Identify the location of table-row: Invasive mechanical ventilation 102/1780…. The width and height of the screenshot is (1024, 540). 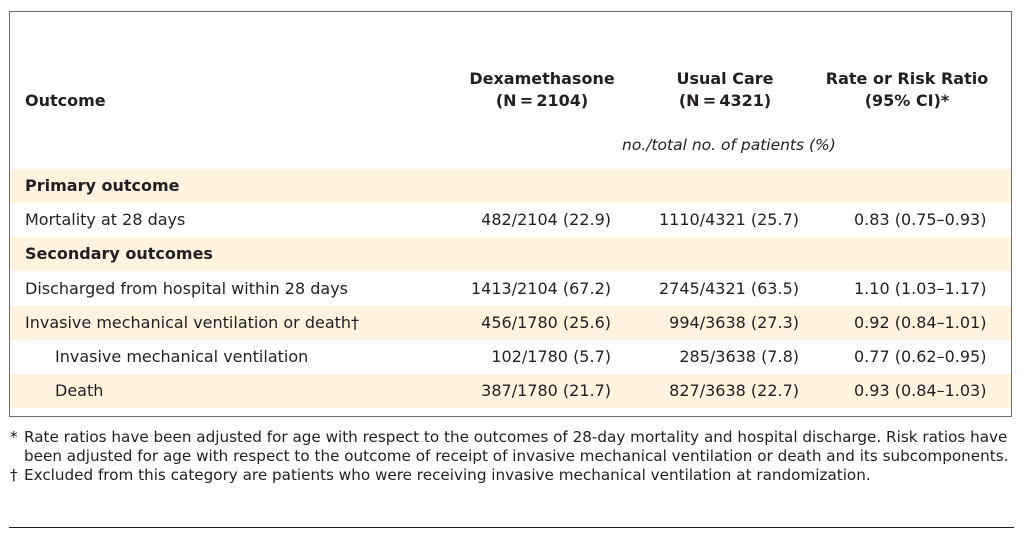
(510, 357).